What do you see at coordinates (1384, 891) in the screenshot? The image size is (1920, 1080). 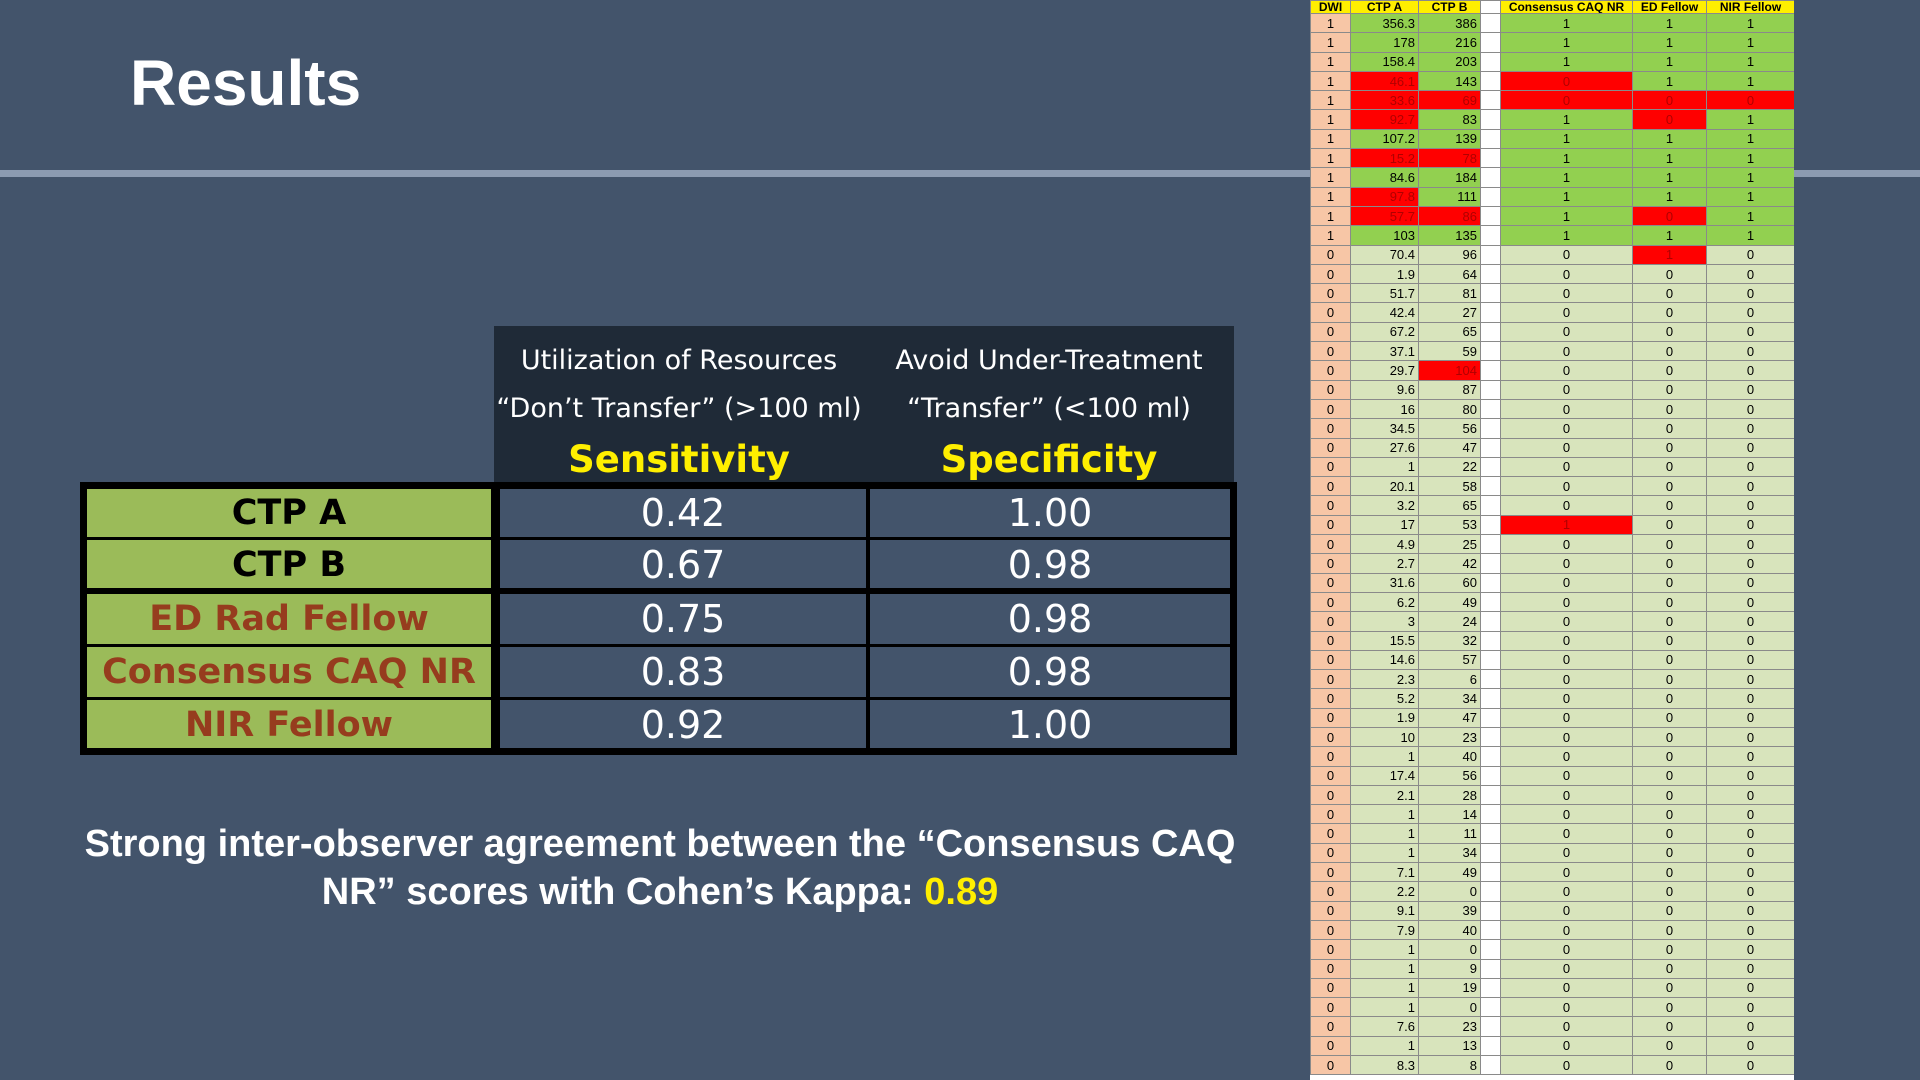 I see `ctp-a-cell: 2.2` at bounding box center [1384, 891].